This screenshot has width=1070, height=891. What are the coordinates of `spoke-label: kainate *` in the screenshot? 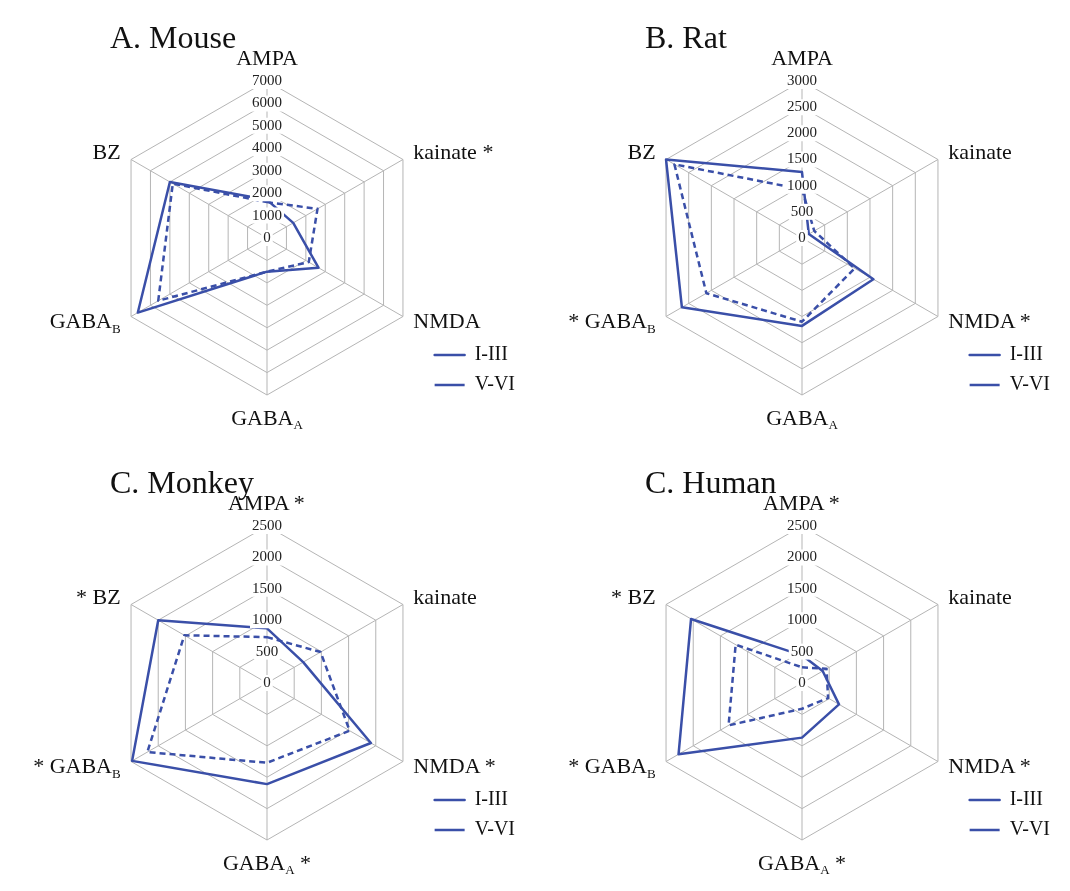 It's located at (453, 152).